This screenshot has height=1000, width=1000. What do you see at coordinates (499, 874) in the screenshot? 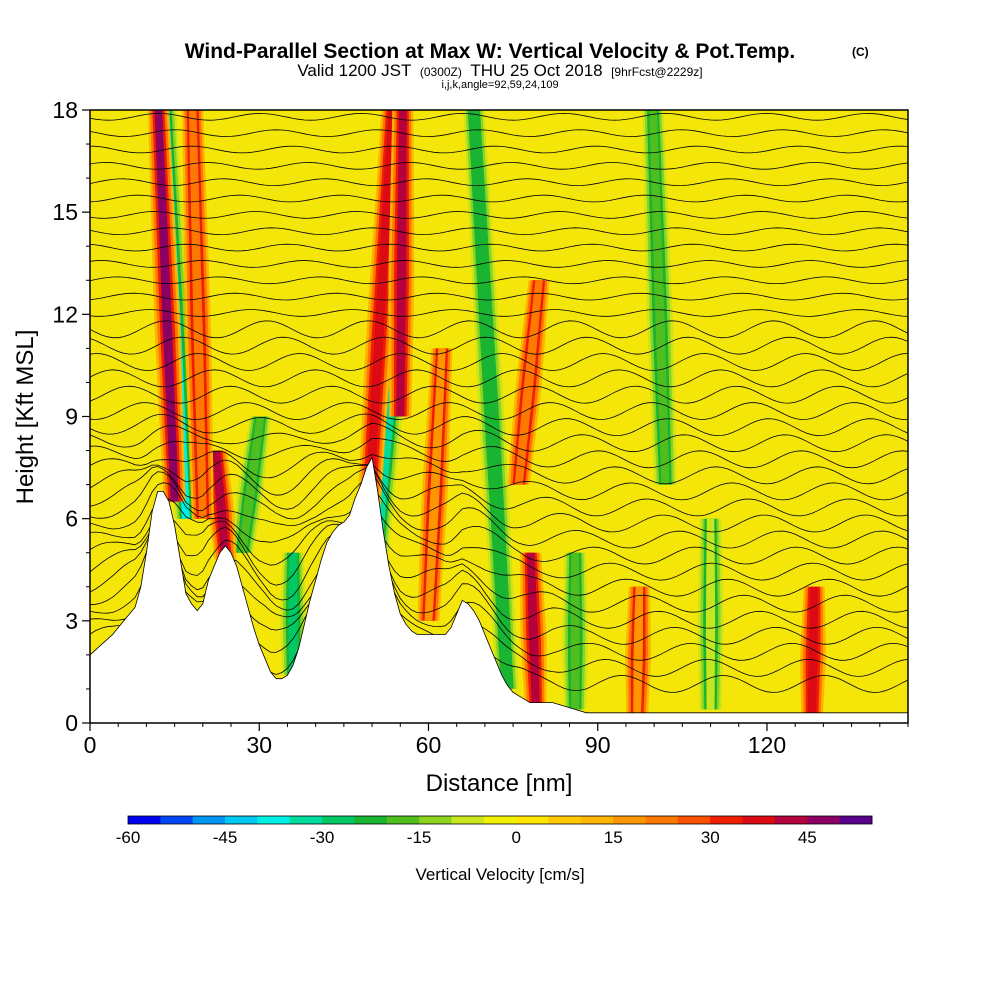
I see `colorbar-title: Vertical Velocity [cm/s]` at bounding box center [499, 874].